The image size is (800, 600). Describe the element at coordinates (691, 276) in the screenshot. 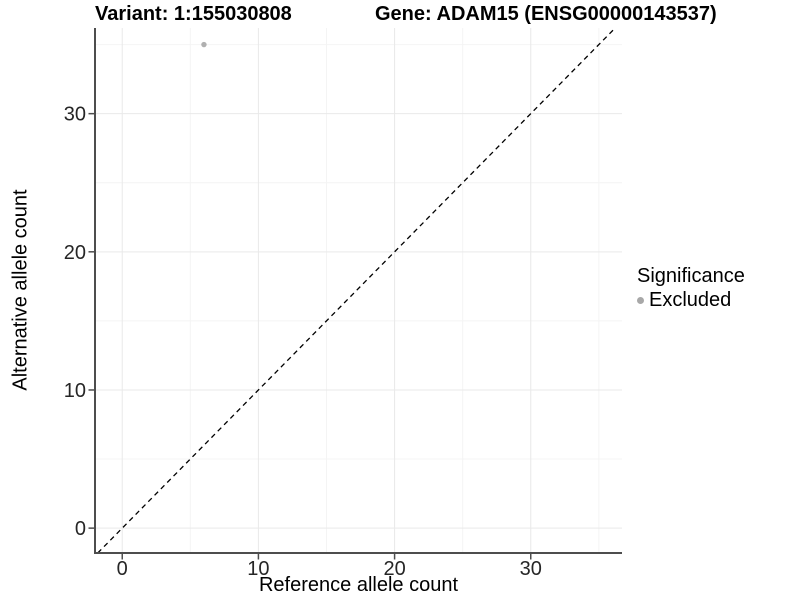

I see `legend-title: Significance` at that location.